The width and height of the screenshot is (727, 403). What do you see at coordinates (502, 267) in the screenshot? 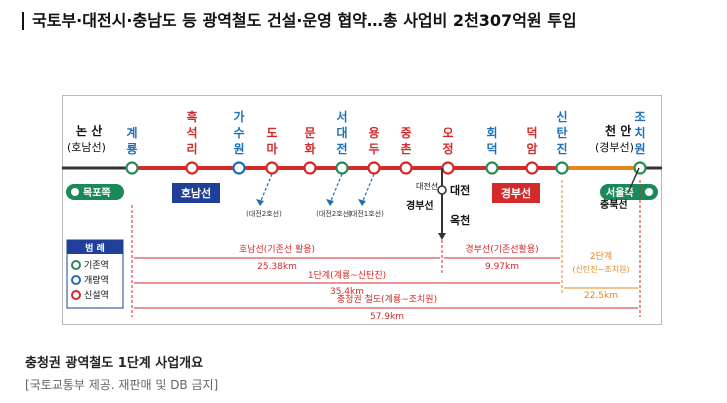
I see `dim-gyeongbu-value: 9.97km` at bounding box center [502, 267].